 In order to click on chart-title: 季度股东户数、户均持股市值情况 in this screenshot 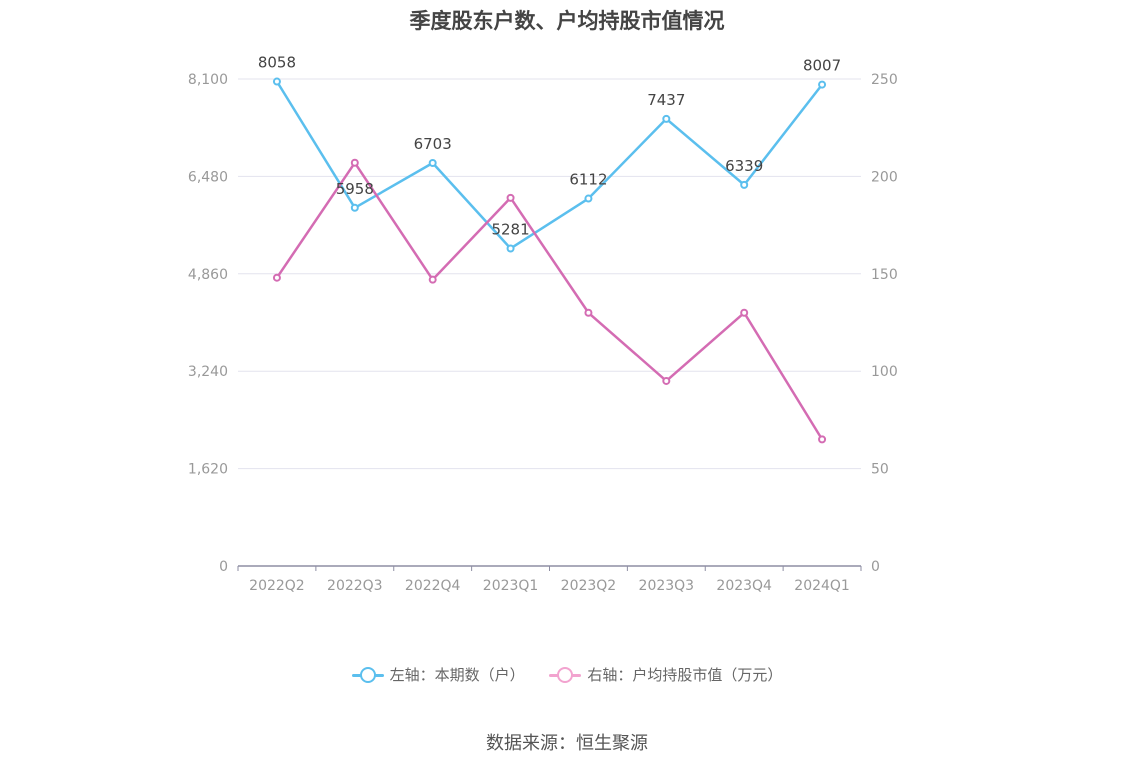, I will do `click(567, 21)`.